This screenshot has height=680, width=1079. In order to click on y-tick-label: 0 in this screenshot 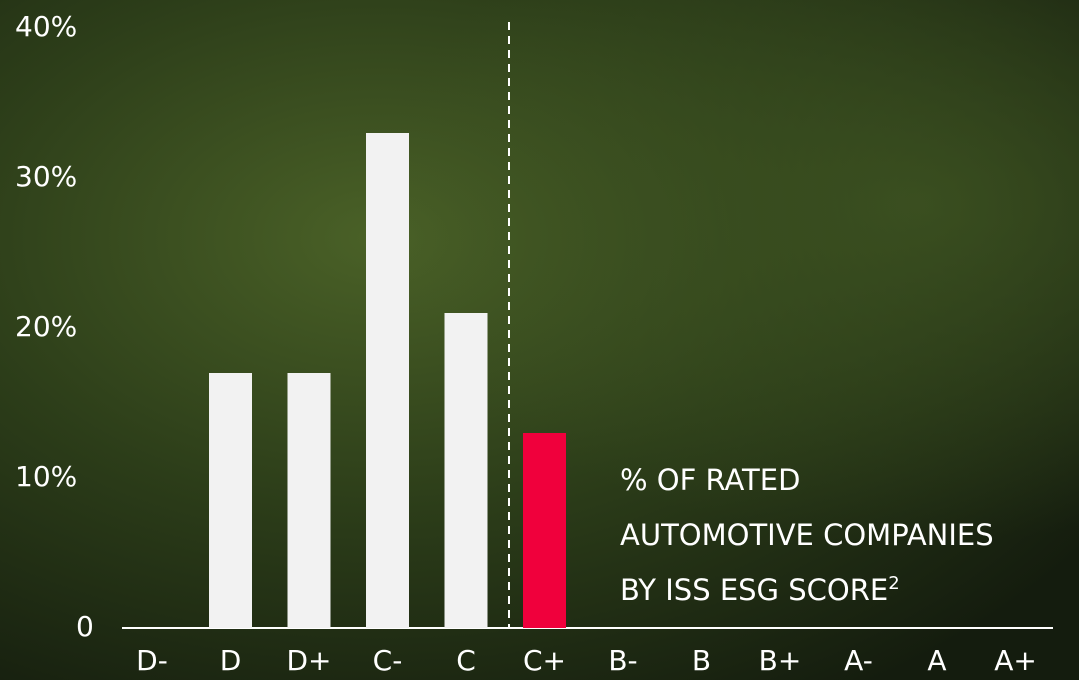, I will do `click(85, 626)`.